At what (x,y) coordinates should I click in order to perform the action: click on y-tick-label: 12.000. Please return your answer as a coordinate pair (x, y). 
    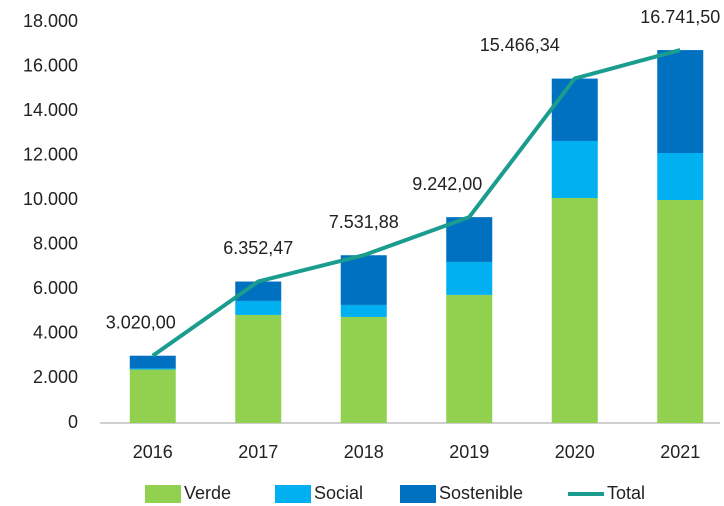
    Looking at the image, I should click on (50, 154).